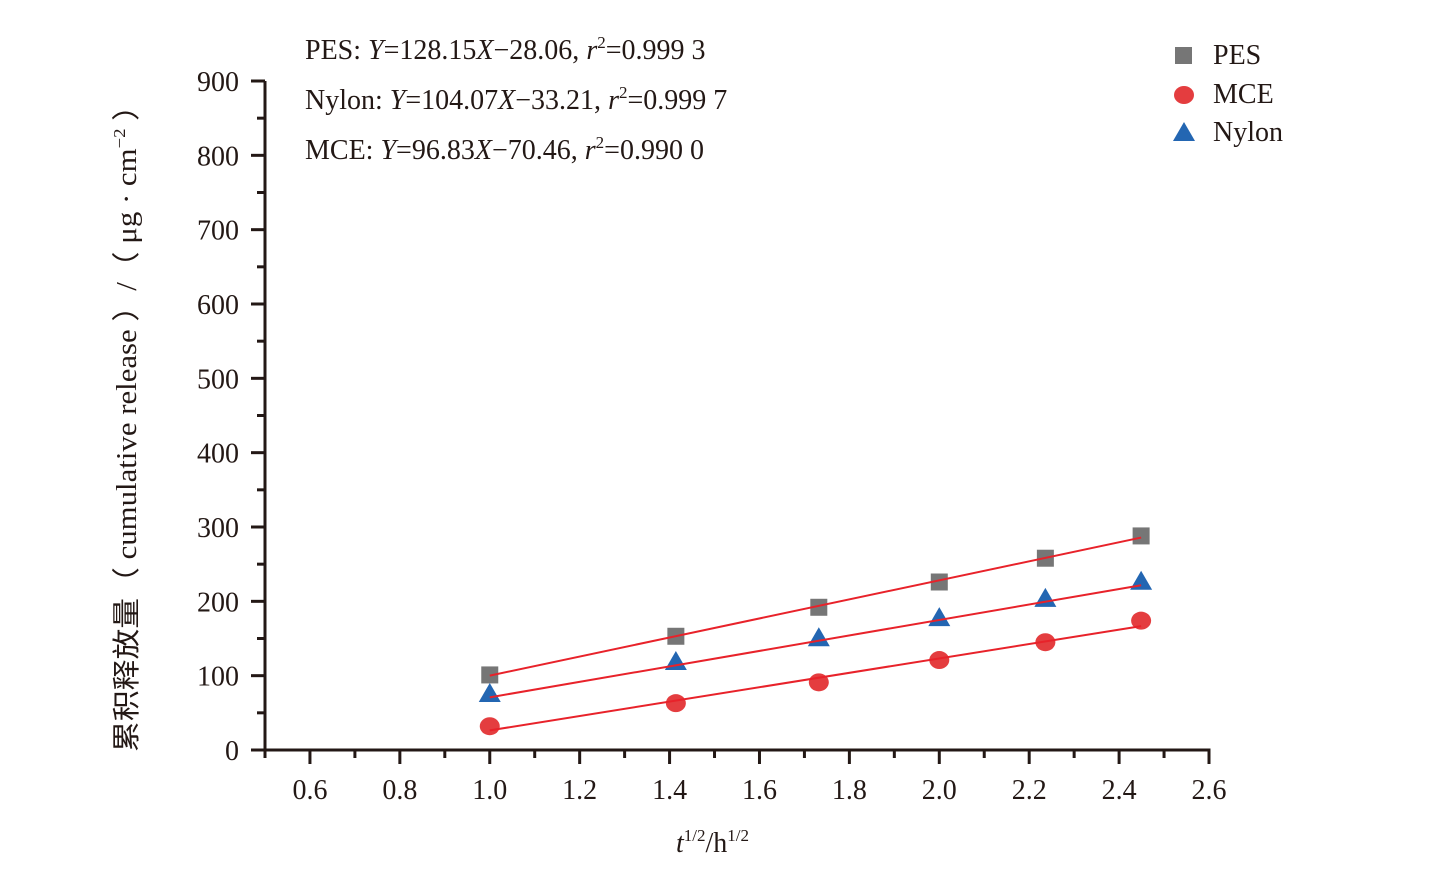 The height and width of the screenshot is (876, 1438). I want to click on legend-label-nylon: Nylon, so click(1248, 132).